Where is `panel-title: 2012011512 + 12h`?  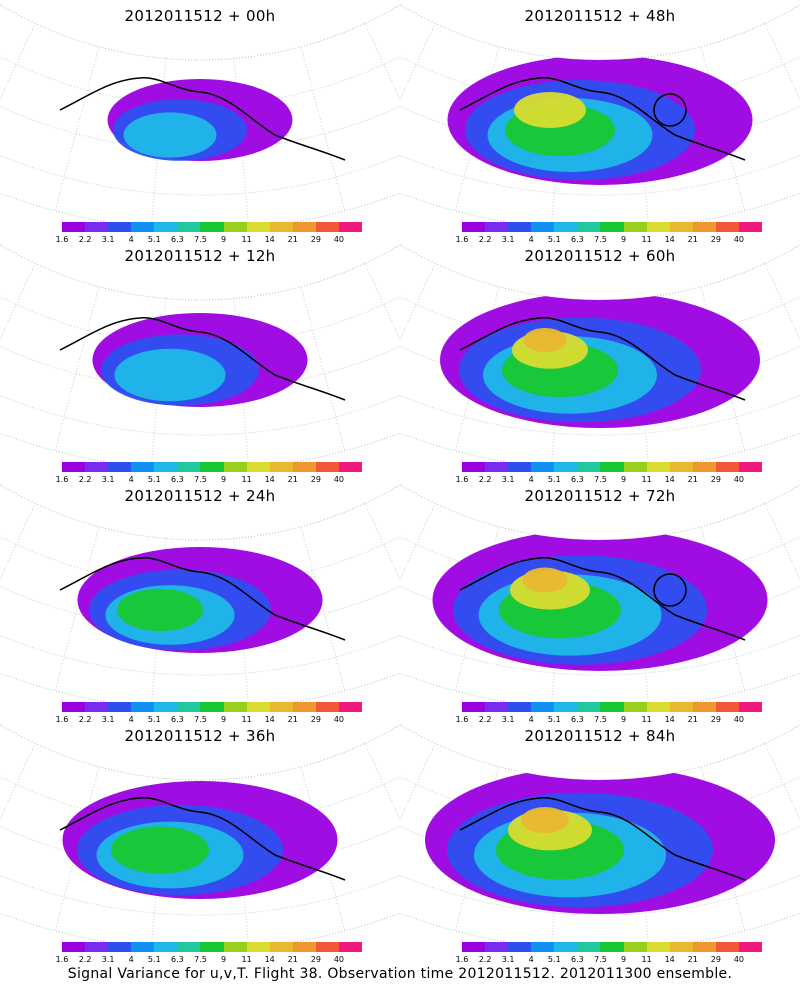
panel-title: 2012011512 + 12h is located at coordinates (200, 256).